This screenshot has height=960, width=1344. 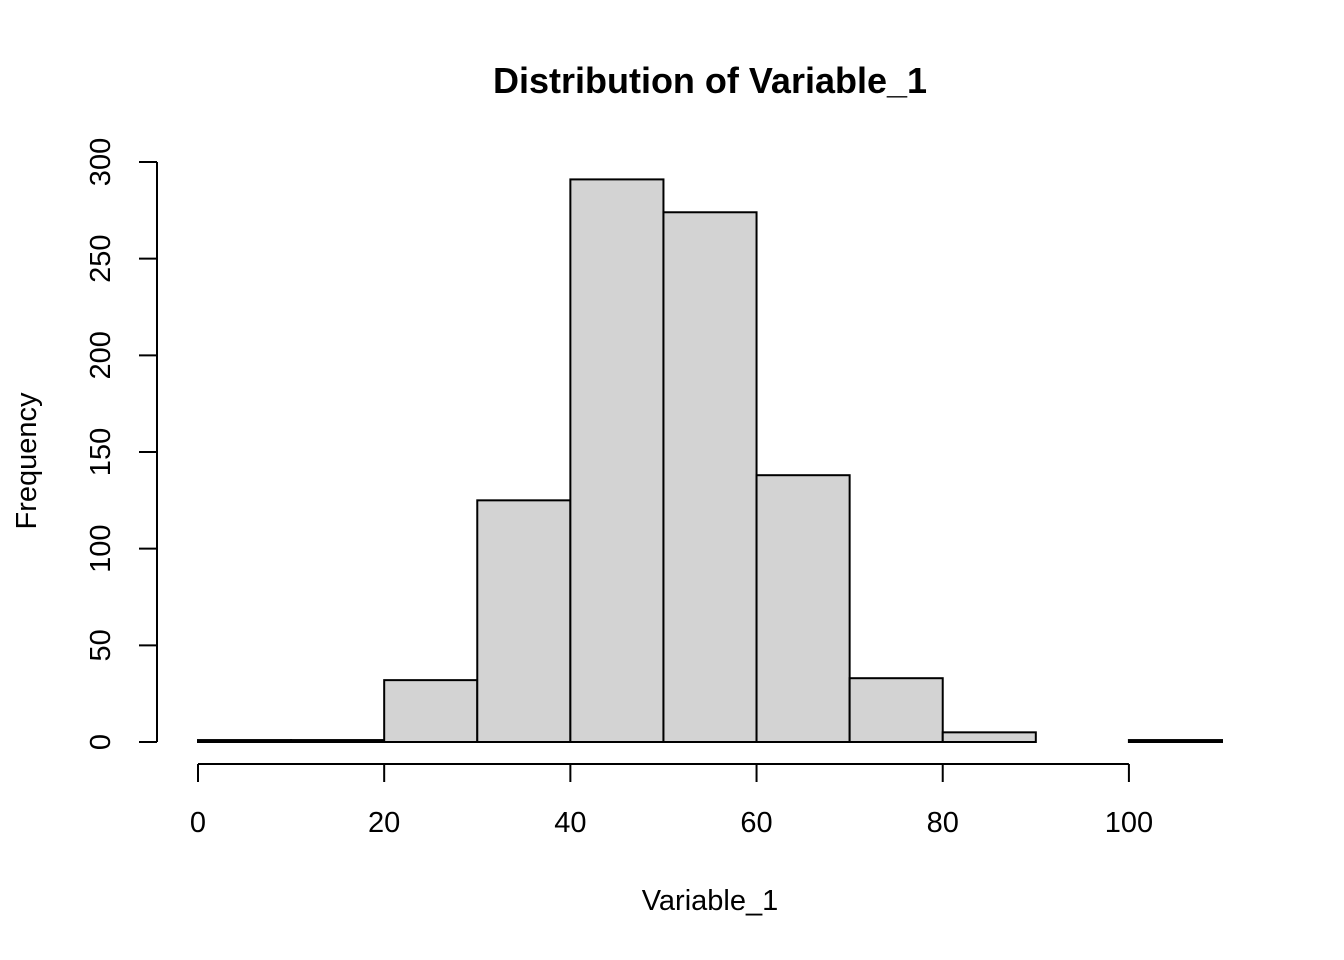 What do you see at coordinates (198, 823) in the screenshot?
I see `x-tick-label: 0` at bounding box center [198, 823].